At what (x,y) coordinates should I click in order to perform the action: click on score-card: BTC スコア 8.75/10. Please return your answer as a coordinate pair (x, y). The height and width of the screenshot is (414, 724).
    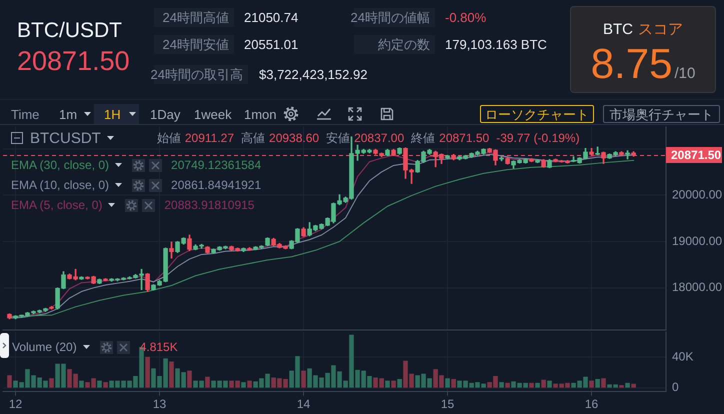
    Looking at the image, I should click on (643, 49).